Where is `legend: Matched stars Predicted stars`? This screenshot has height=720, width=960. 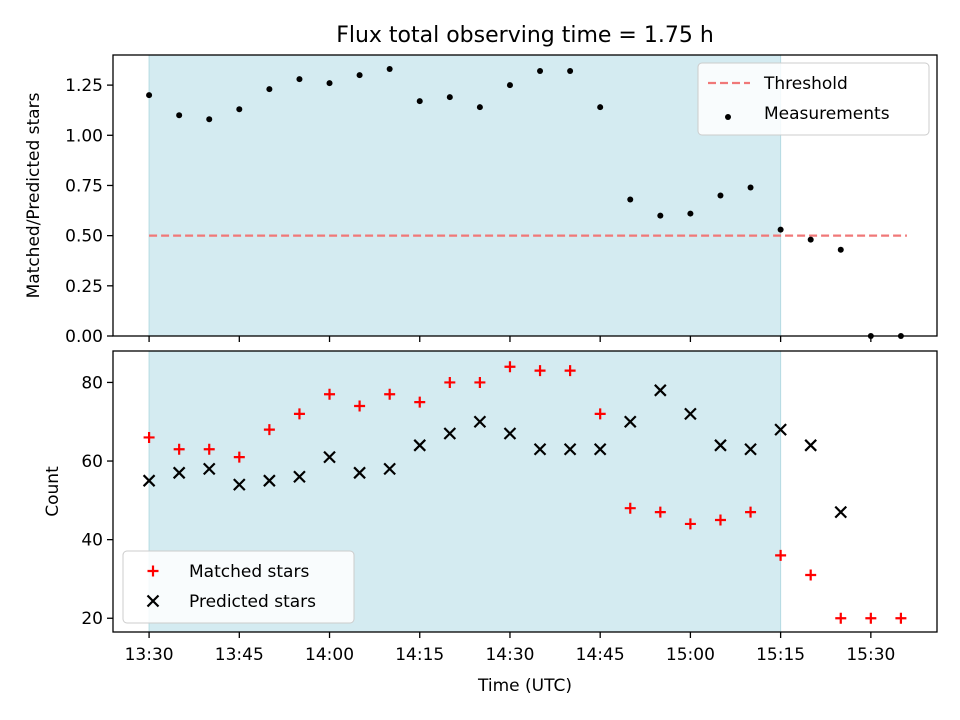
legend: Matched stars Predicted stars is located at coordinates (238, 587).